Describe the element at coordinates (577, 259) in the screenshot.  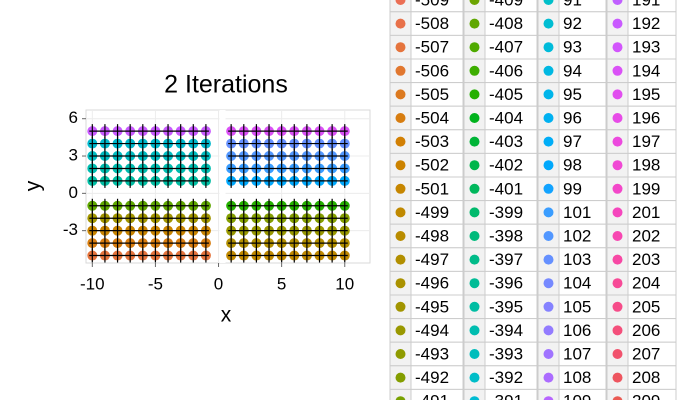
I see `legend-label: 103` at that location.